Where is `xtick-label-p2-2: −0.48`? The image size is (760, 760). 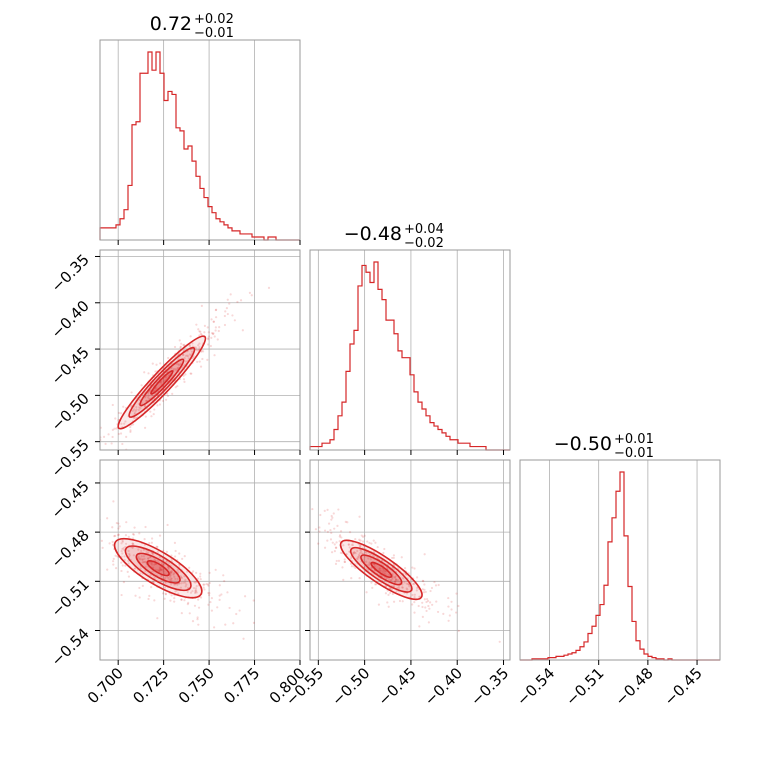
xtick-label-p2-2: −0.48 is located at coordinates (633, 686).